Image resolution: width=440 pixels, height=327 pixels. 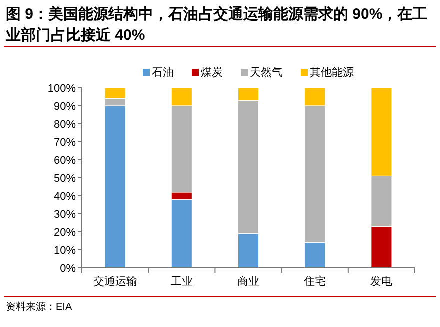 I want to click on y-tick-label: 30%, so click(x=65, y=215).